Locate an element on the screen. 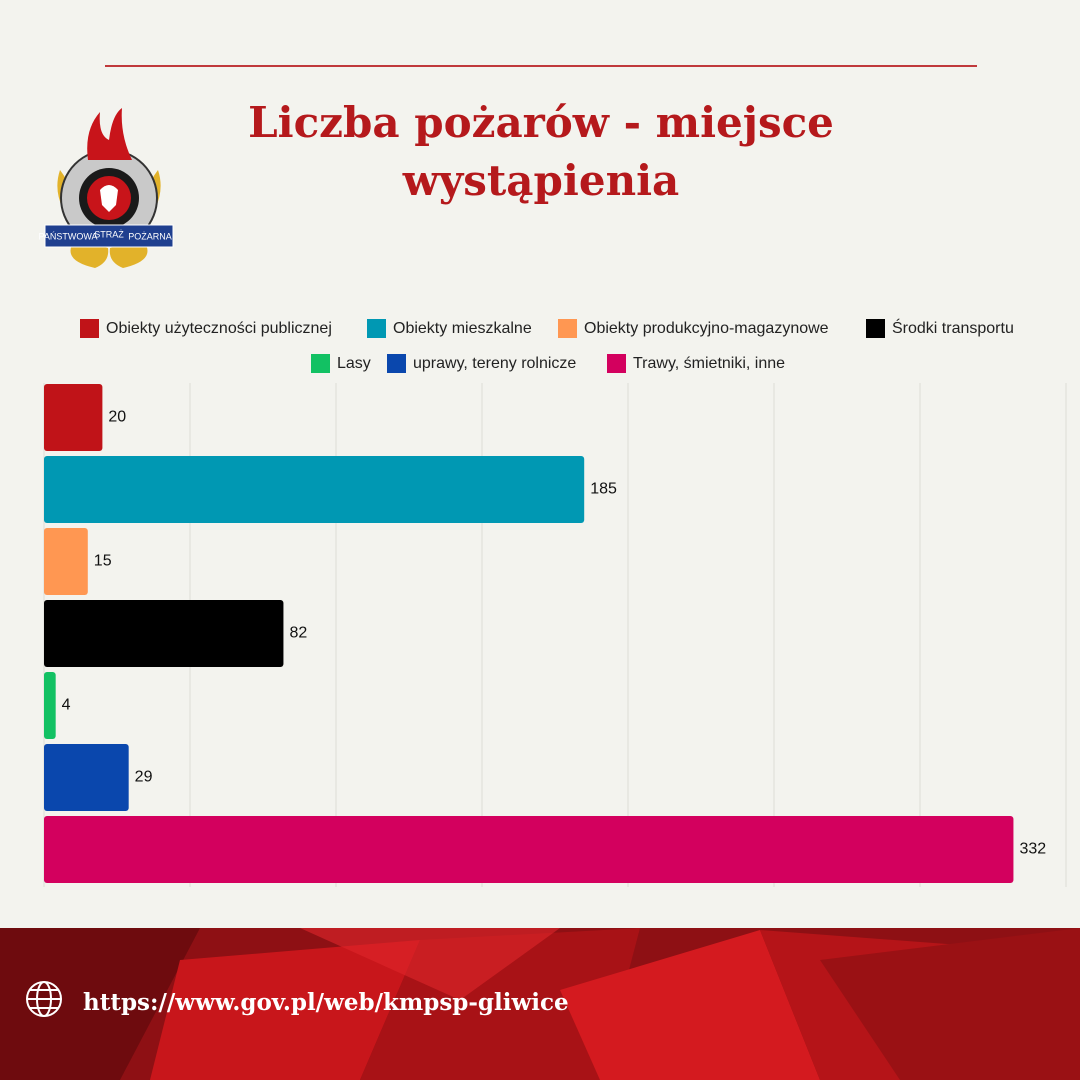 The height and width of the screenshot is (1080, 1080). value-label: 185 is located at coordinates (603, 489).